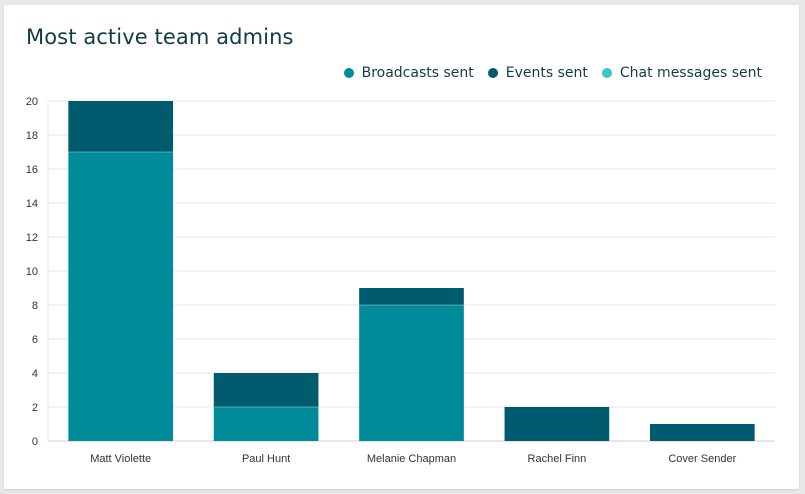 This screenshot has height=494, width=805. I want to click on y-tick-label: 12, so click(32, 238).